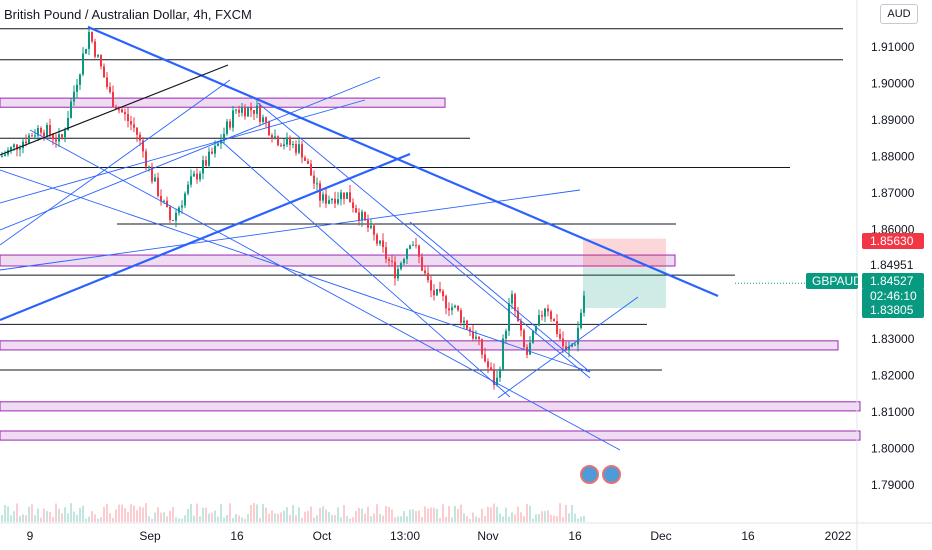  What do you see at coordinates (893, 310) in the screenshot?
I see `price-label-bg` at bounding box center [893, 310].